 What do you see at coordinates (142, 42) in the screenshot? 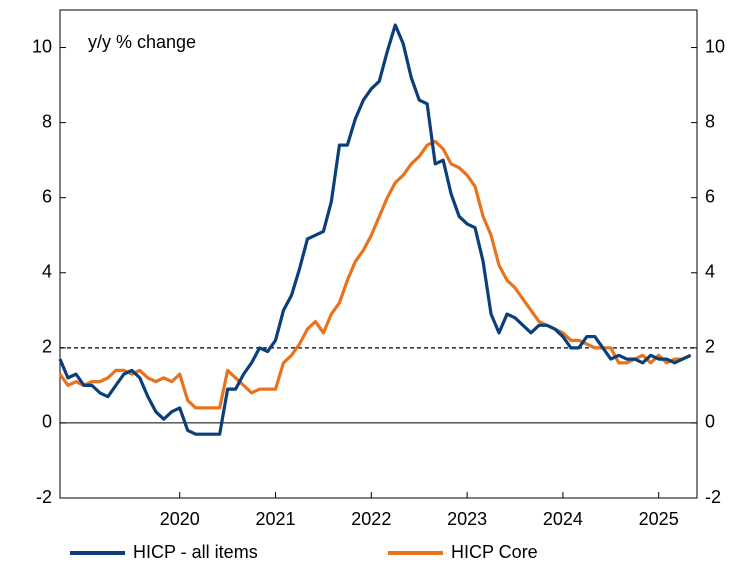
I see `annotation: y/y % change` at bounding box center [142, 42].